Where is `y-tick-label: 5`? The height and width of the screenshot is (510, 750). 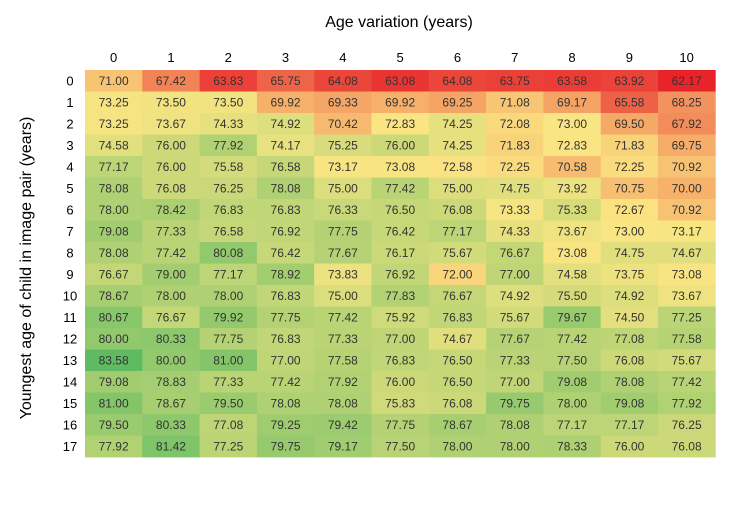 y-tick-label: 5 is located at coordinates (69, 188).